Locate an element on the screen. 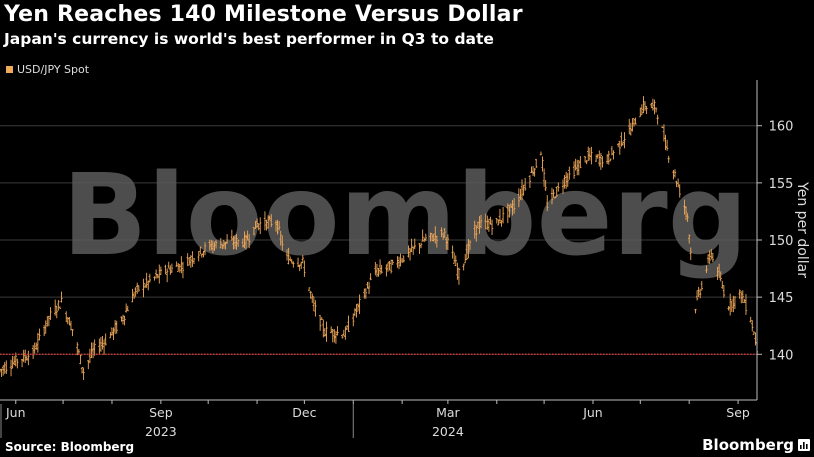 Image resolution: width=814 pixels, height=457 pixels. x-tick-label: Mar is located at coordinates (448, 412).